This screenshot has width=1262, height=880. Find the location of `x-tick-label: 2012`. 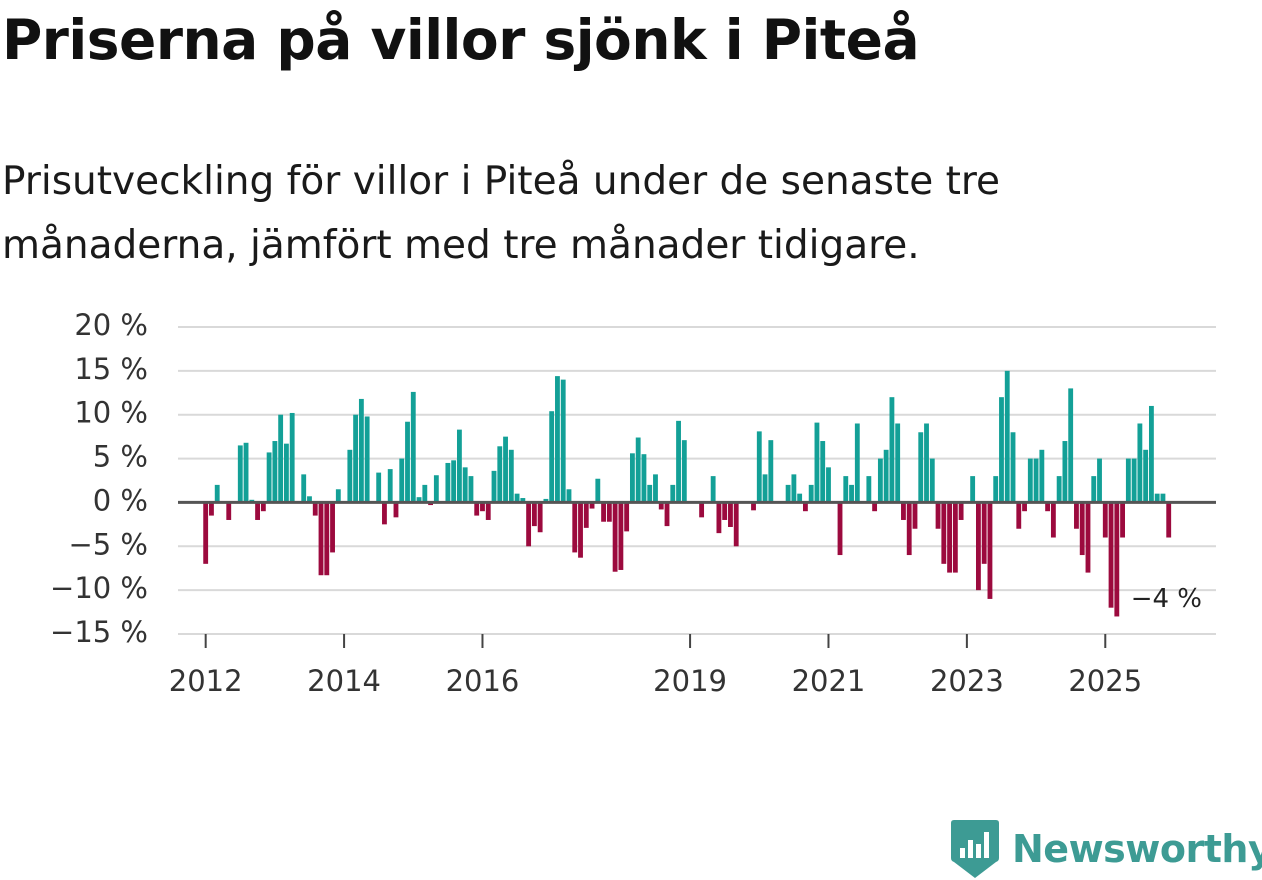

x-tick-label: 2012 is located at coordinates (206, 681).